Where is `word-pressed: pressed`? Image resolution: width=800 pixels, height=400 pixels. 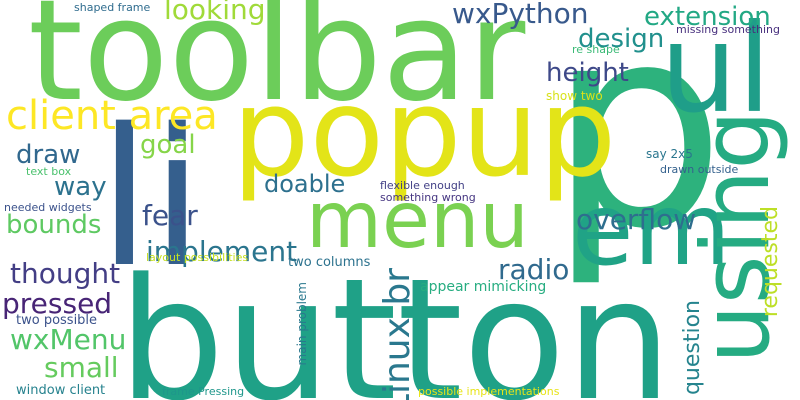 word-pressed: pressed is located at coordinates (57, 303).